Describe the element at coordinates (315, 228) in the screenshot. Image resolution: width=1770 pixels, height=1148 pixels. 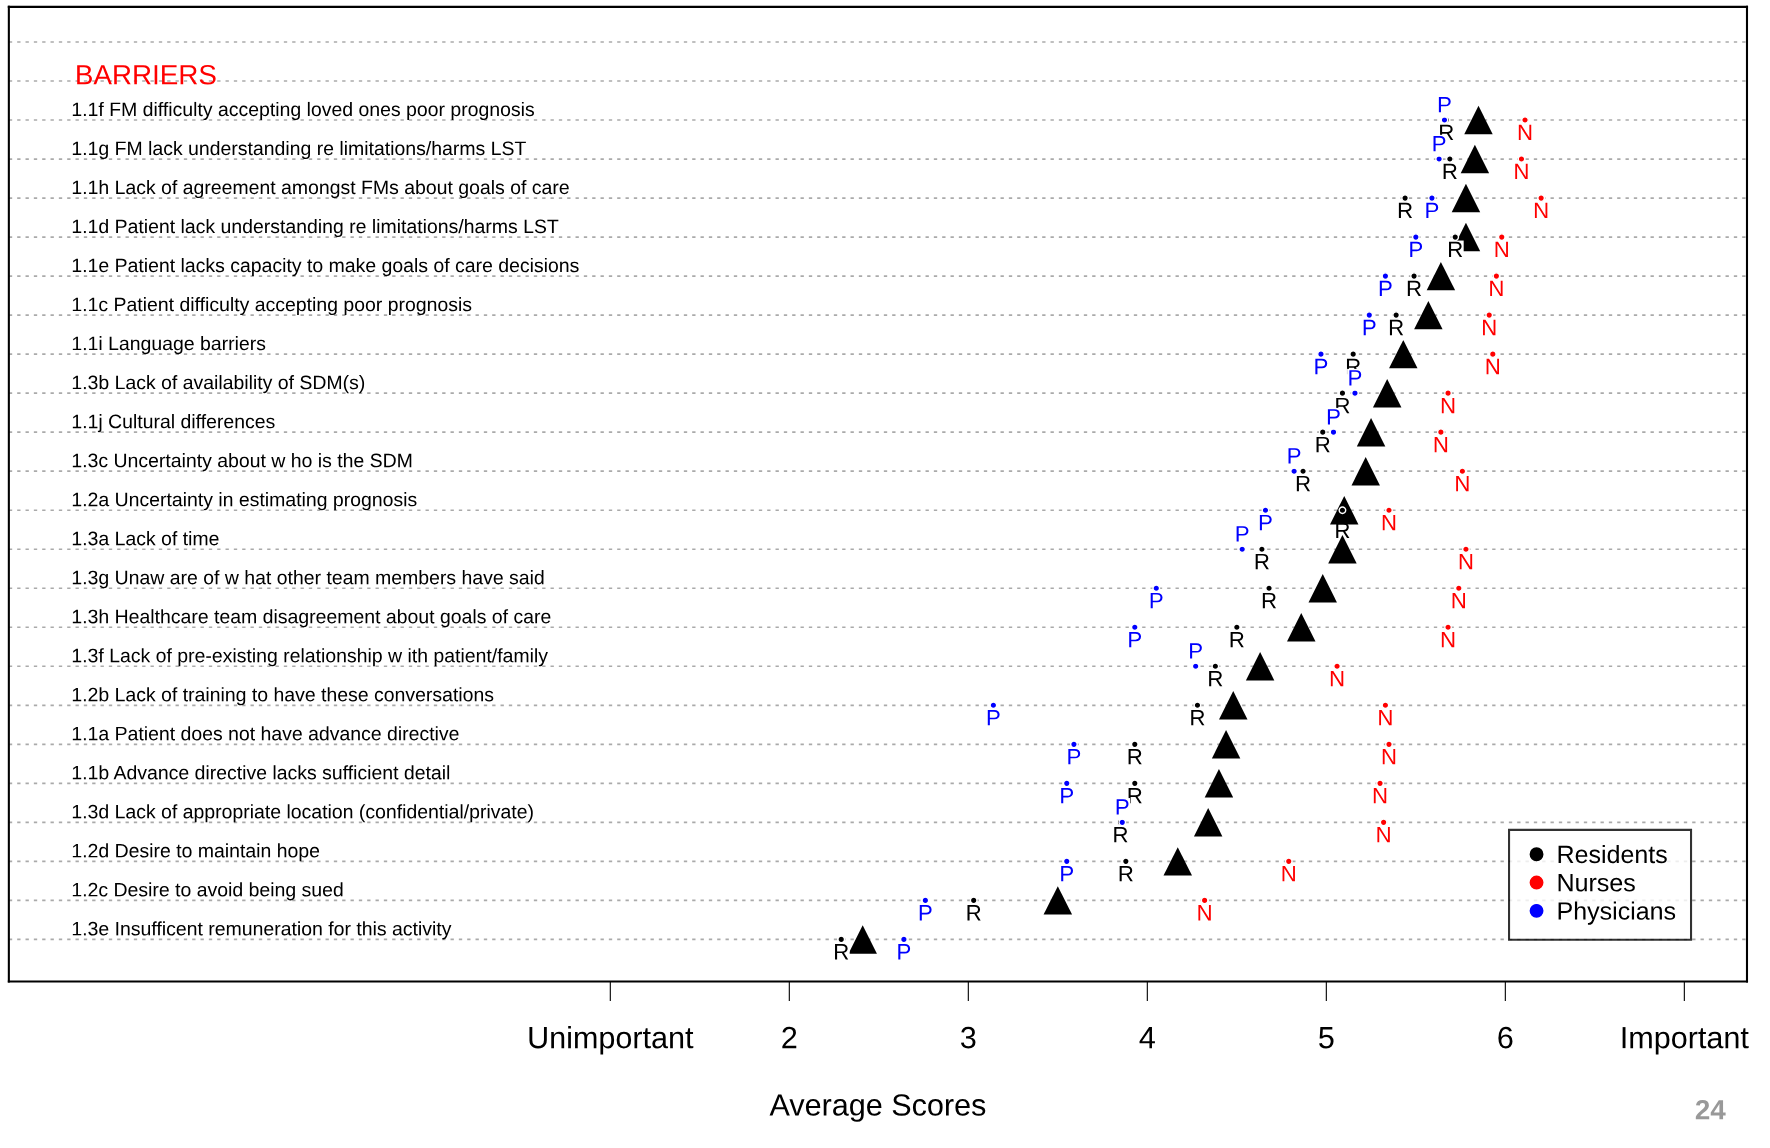
I see `y-tick-label: 1.1d Patient lack understanding re limitations/harms LST` at that location.